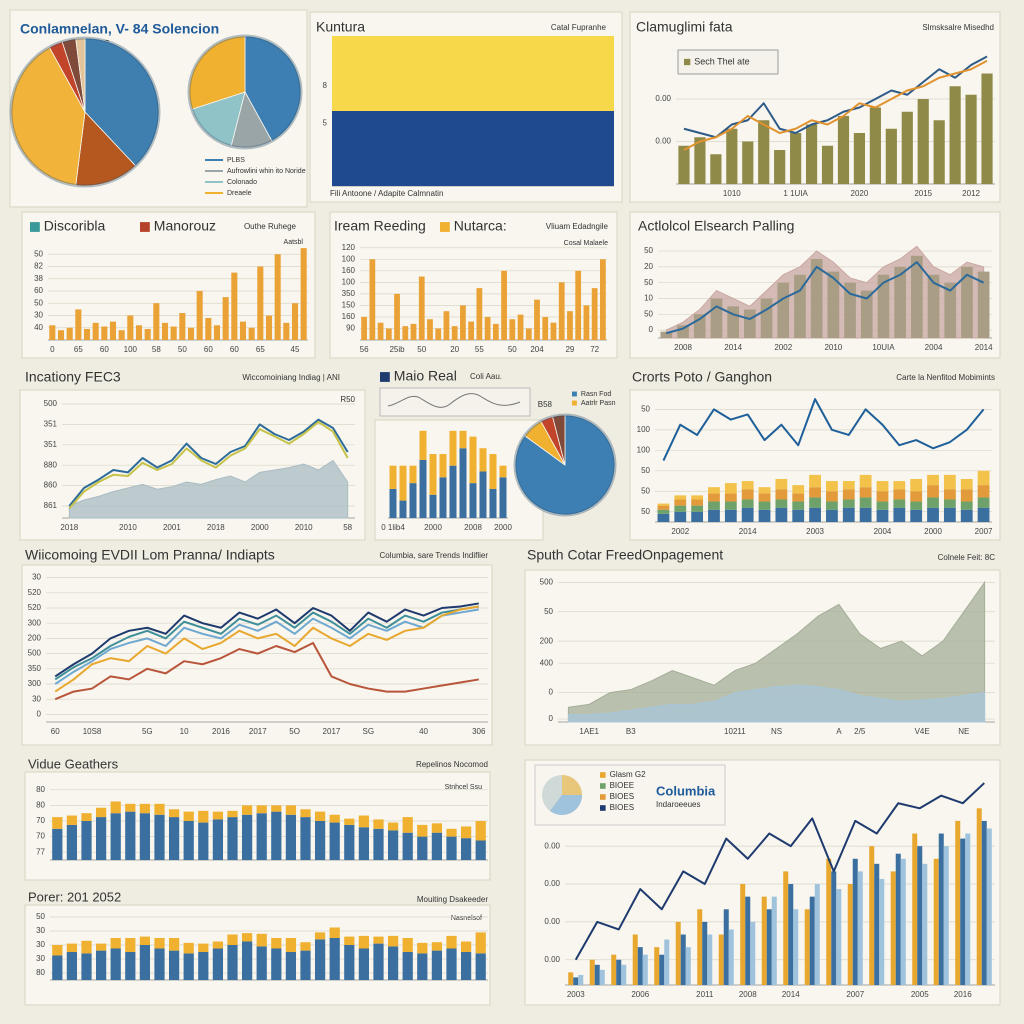 The image size is (1024, 1024). I want to click on x-tick-label: 60, so click(55, 731).